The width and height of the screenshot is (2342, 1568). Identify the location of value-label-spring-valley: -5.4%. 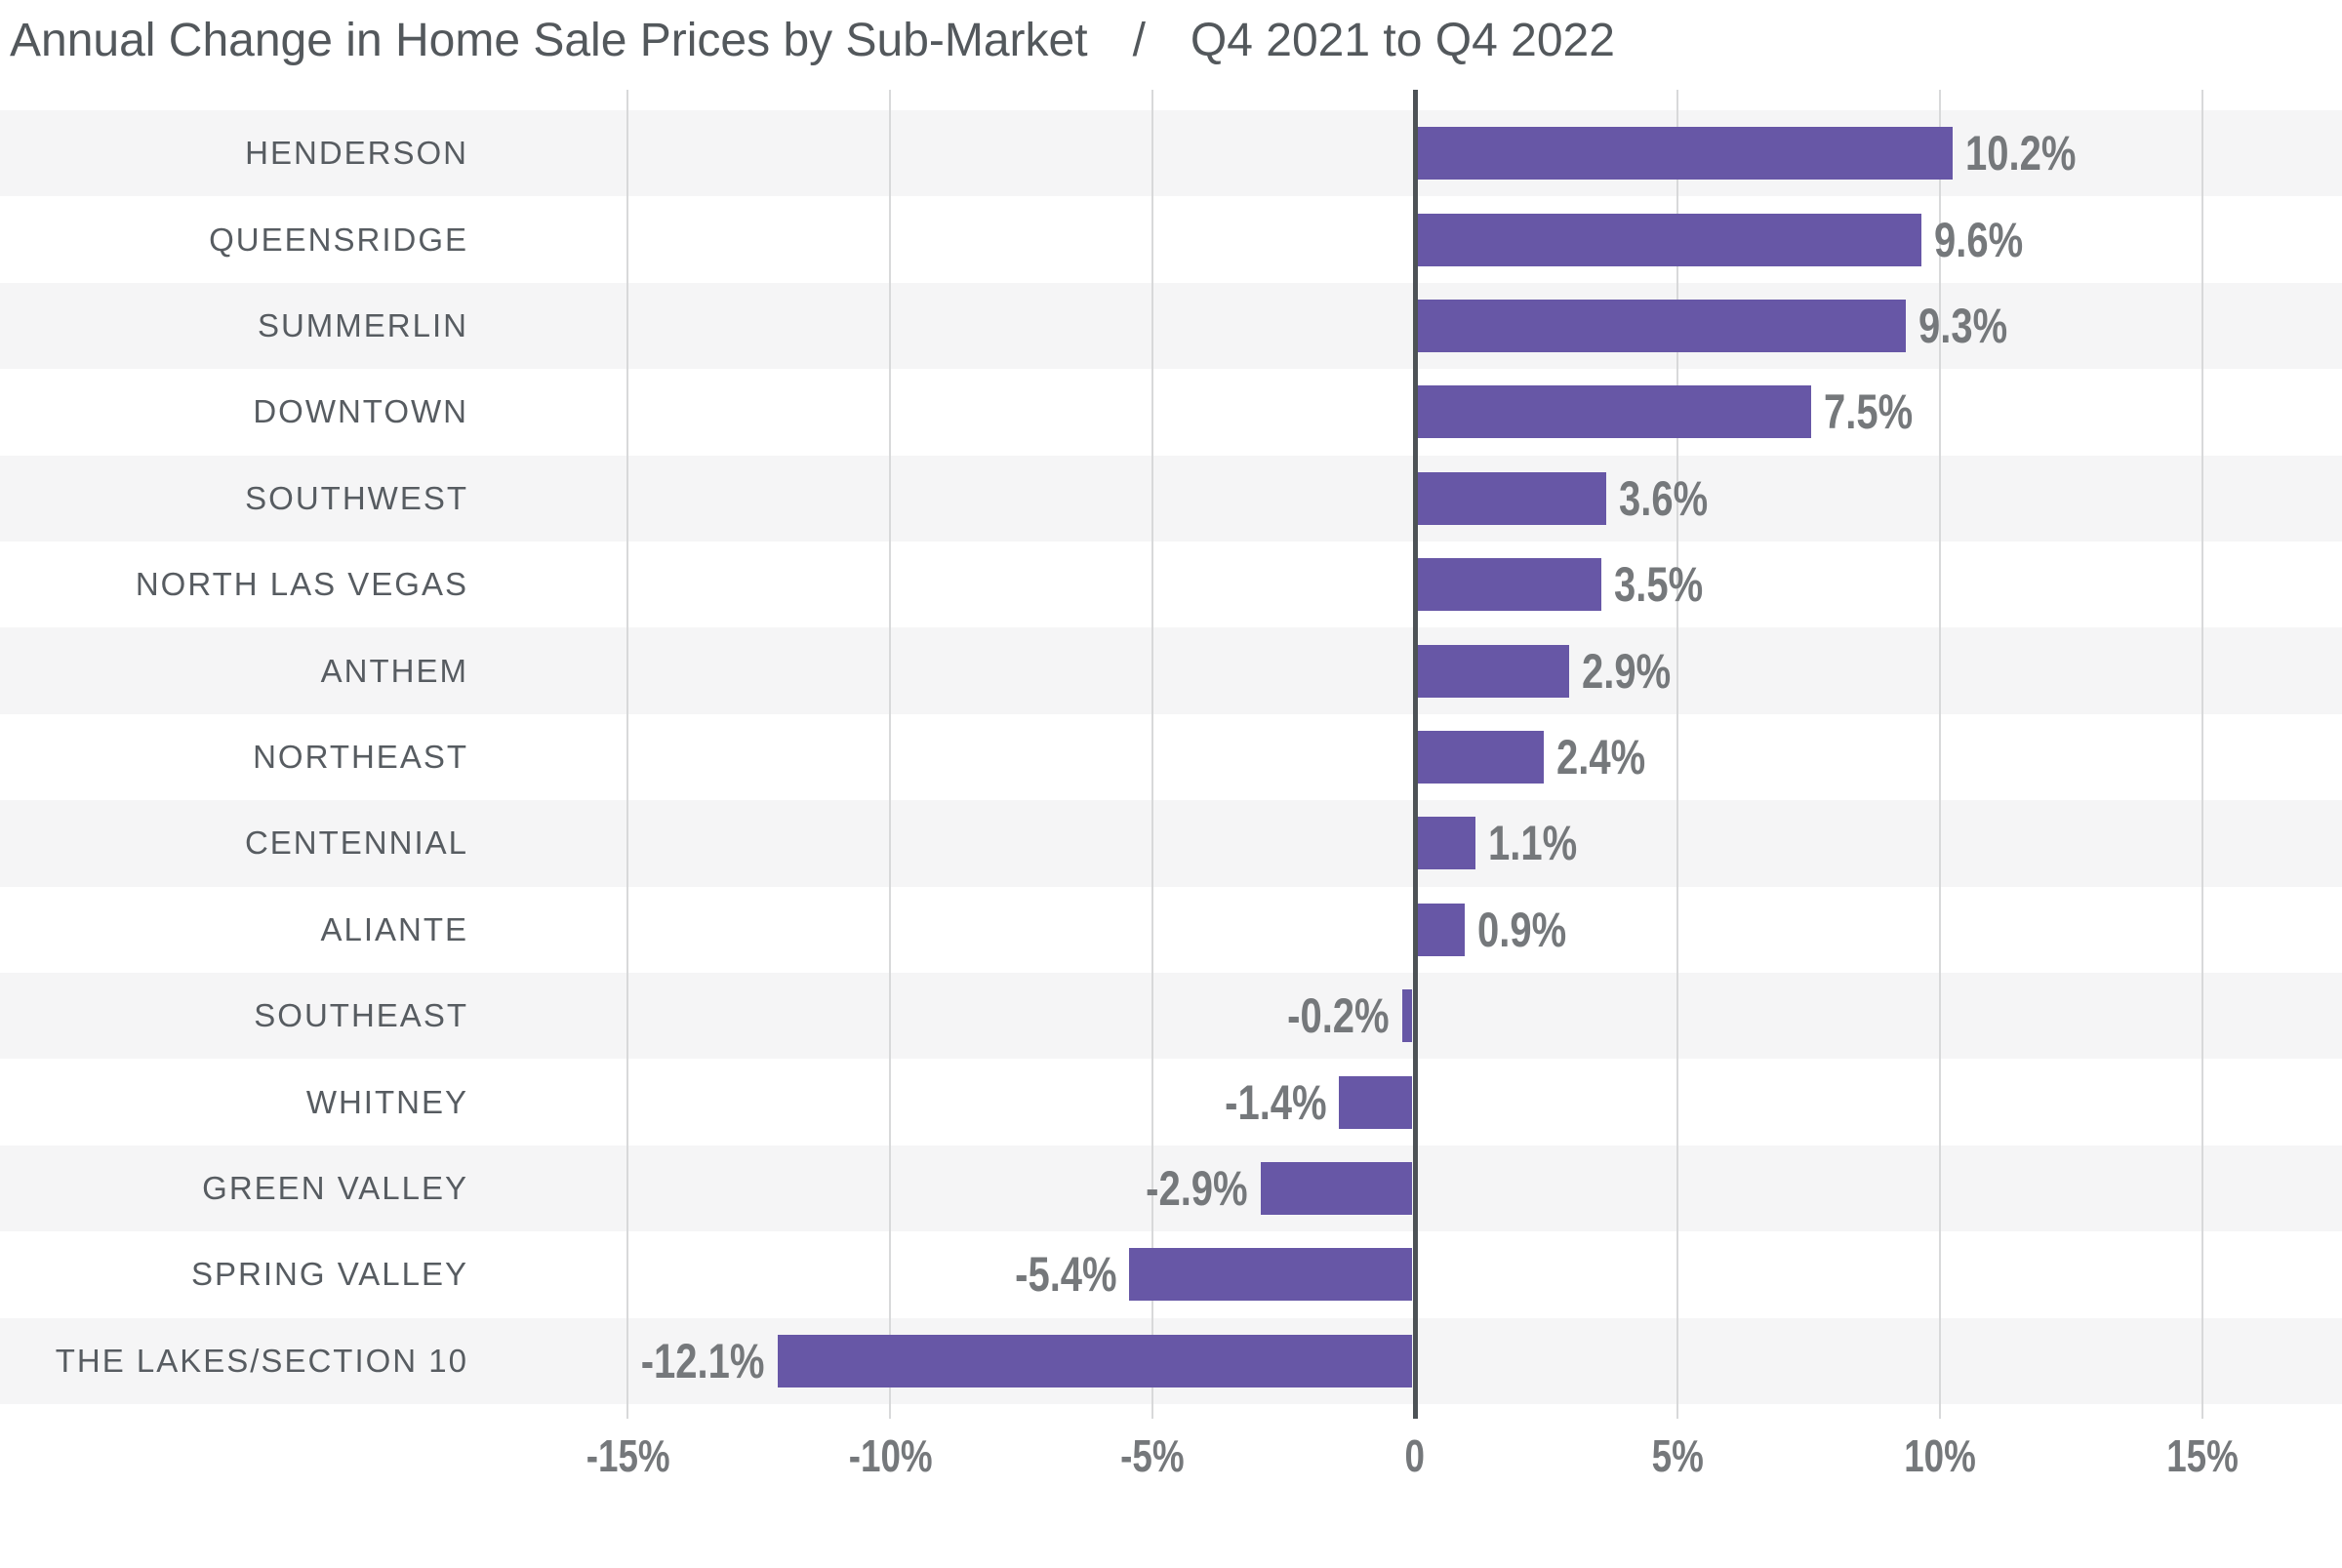
(970, 1274).